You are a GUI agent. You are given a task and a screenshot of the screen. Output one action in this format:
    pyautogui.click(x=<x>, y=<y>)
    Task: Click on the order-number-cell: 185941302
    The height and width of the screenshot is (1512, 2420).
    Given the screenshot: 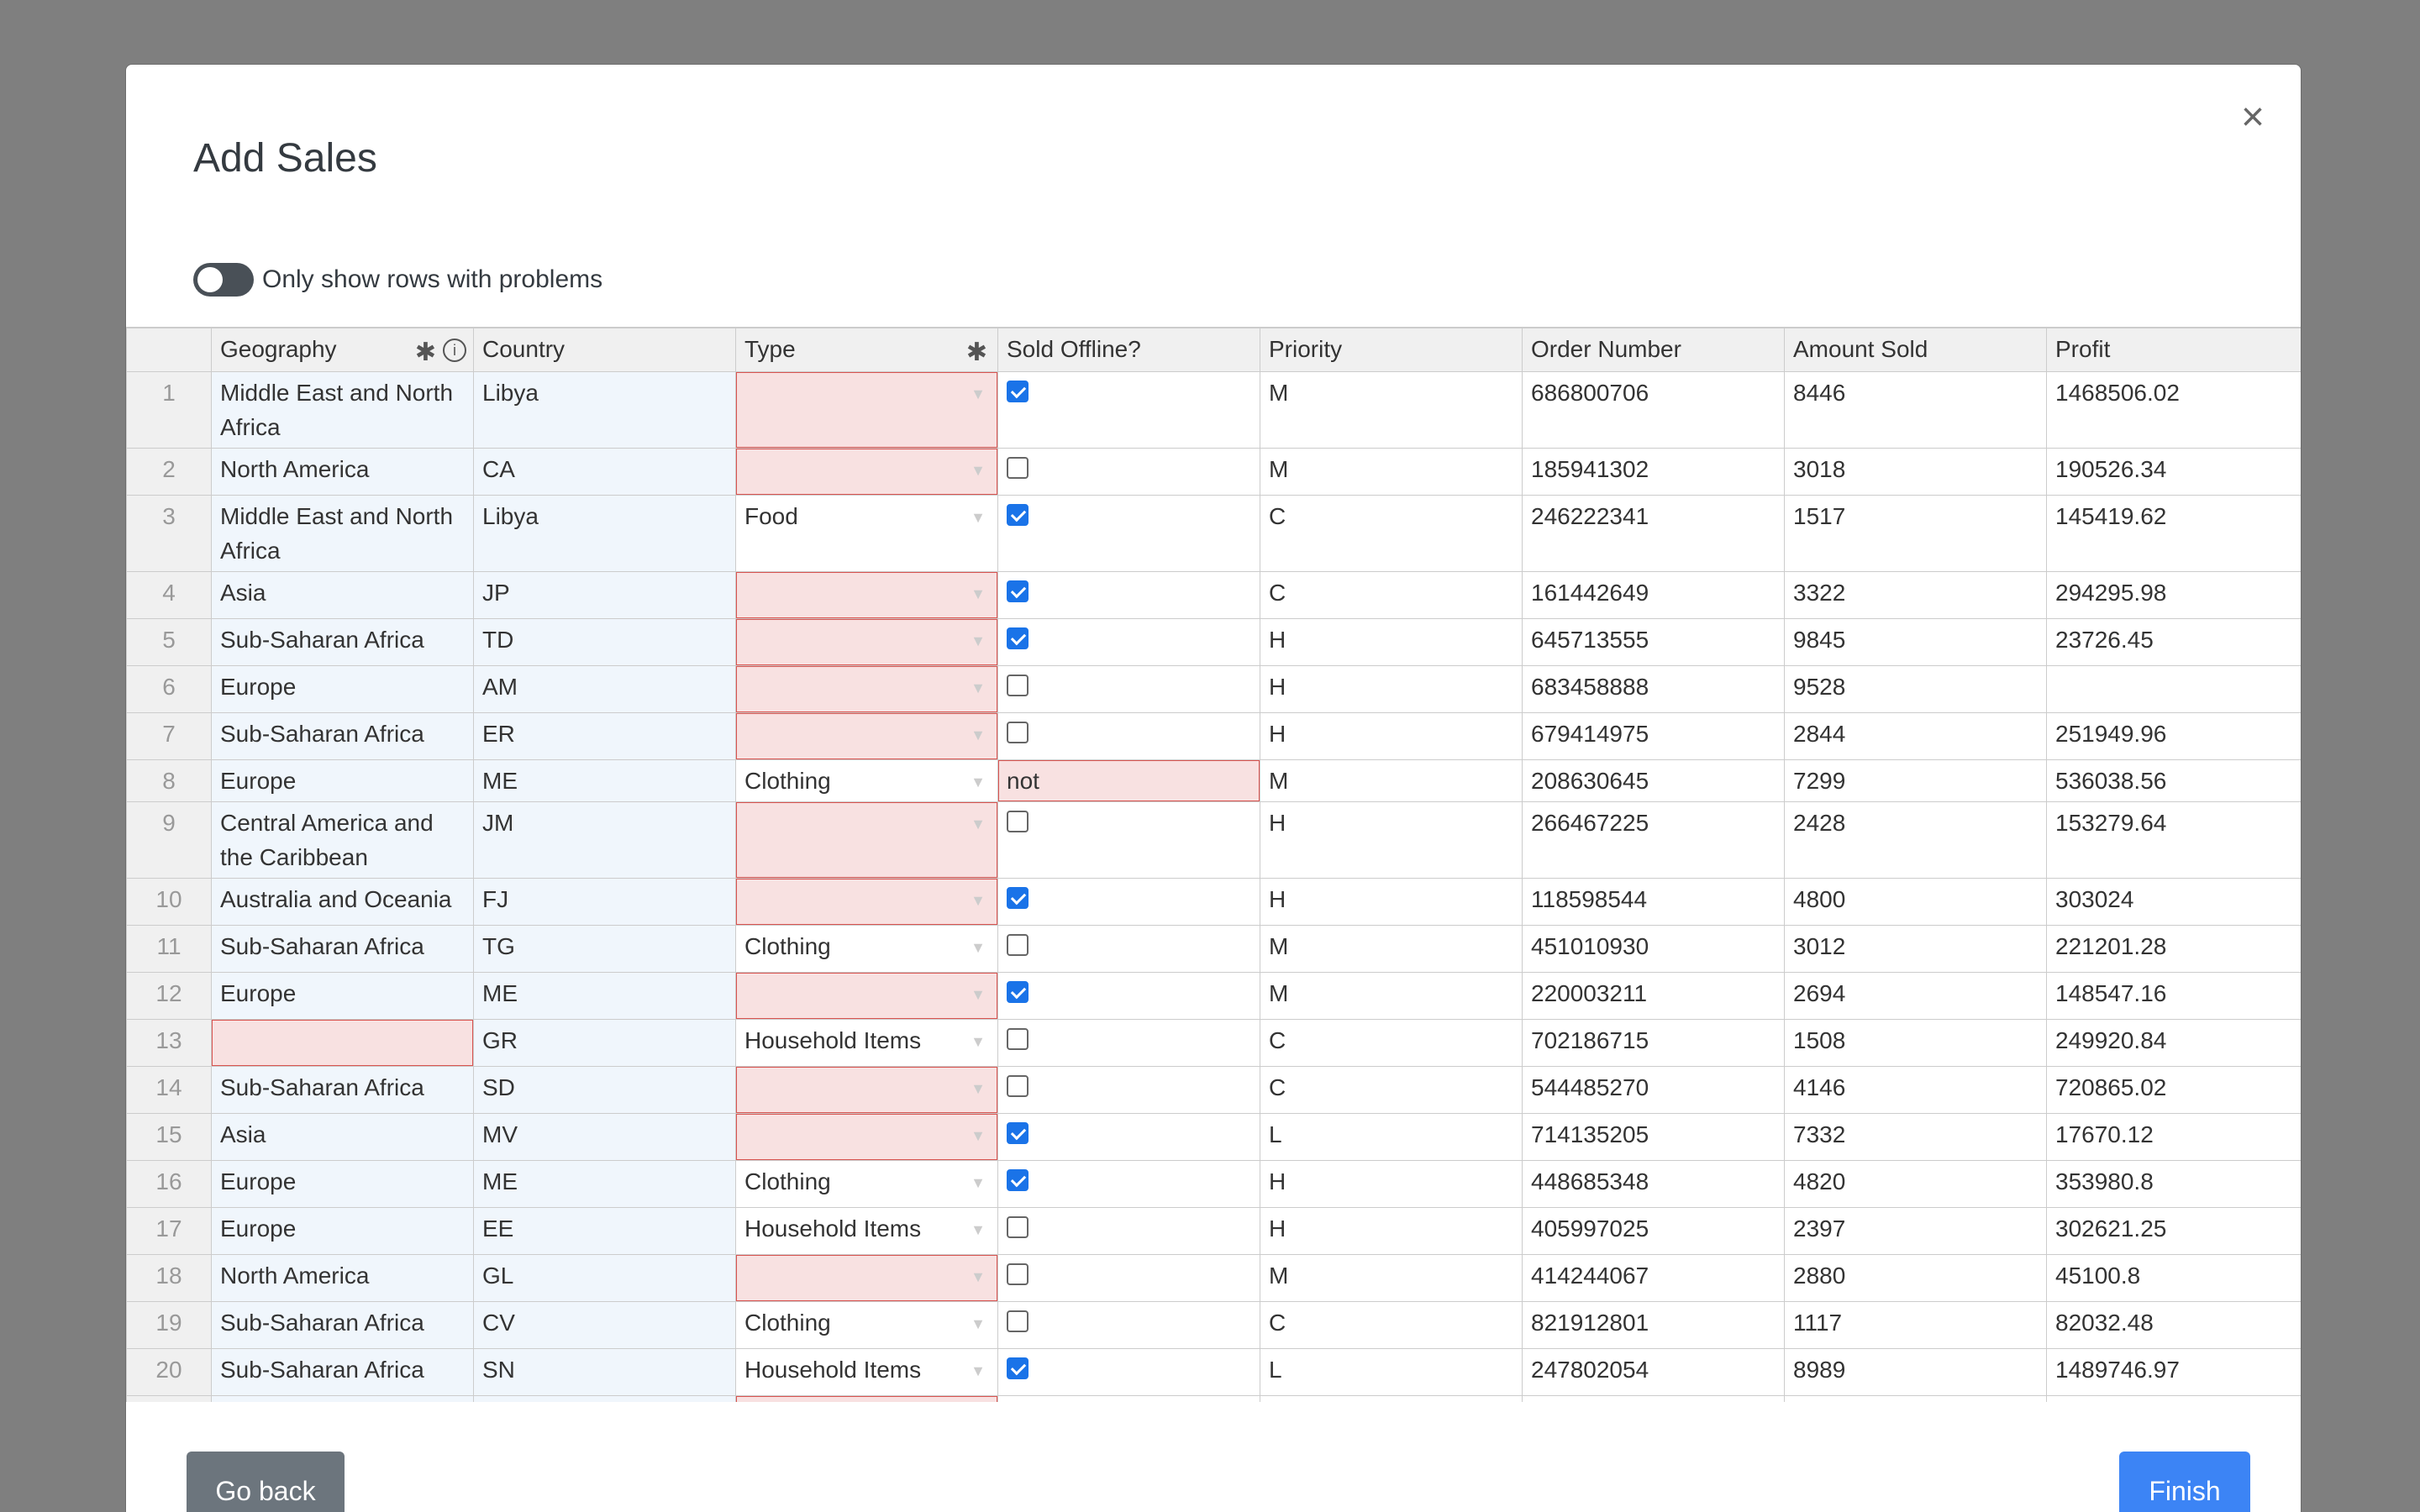 What is the action you would take?
    pyautogui.click(x=1653, y=472)
    